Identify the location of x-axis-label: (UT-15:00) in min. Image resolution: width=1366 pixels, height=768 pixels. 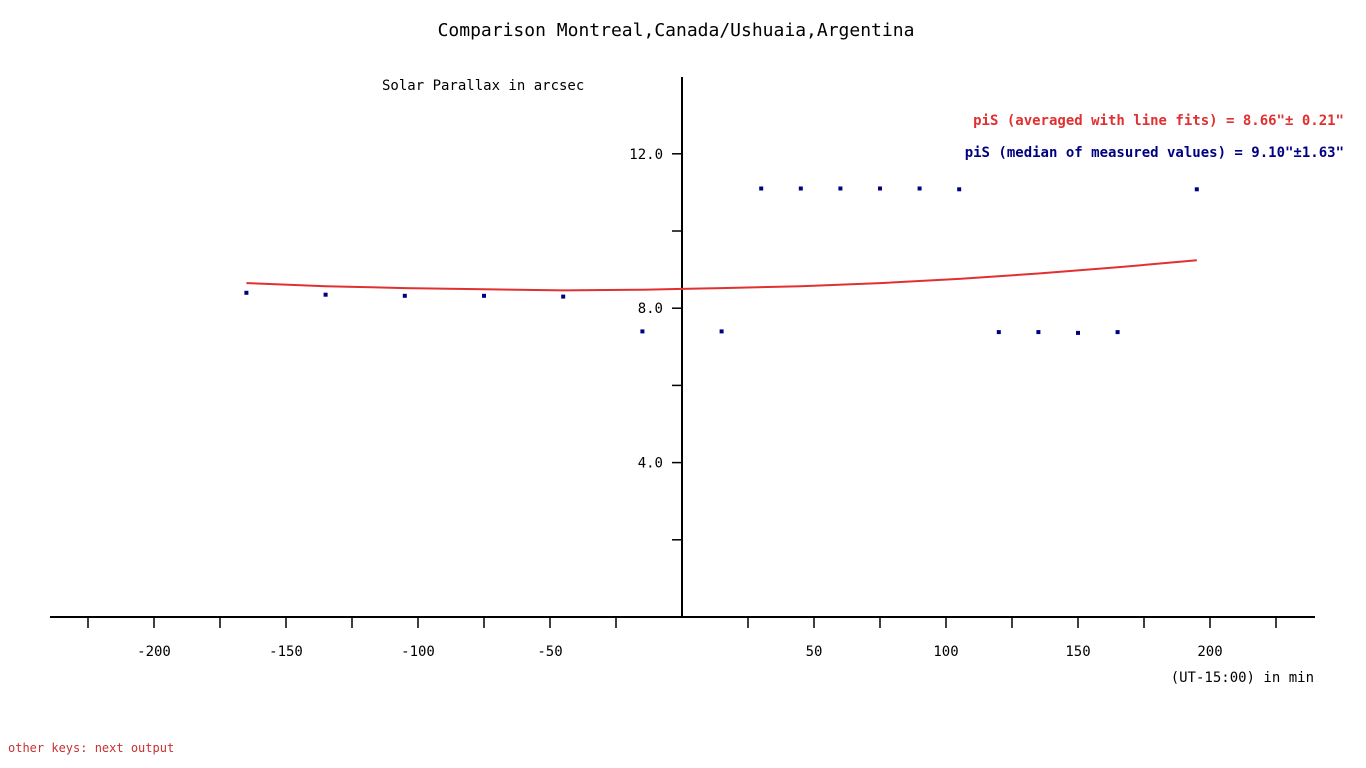
(1242, 678).